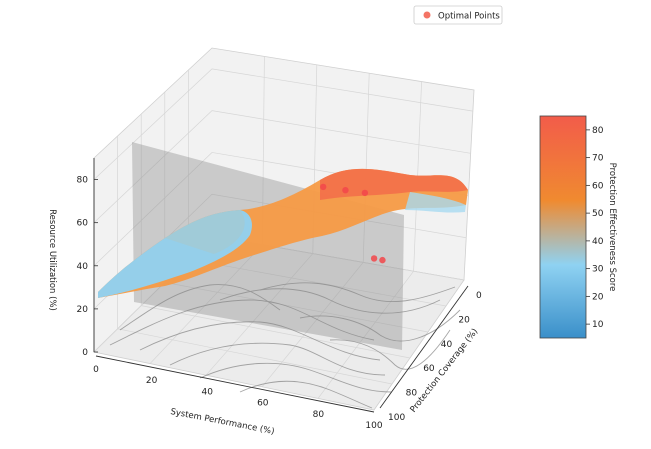 The height and width of the screenshot is (449, 651). What do you see at coordinates (563, 227) in the screenshot?
I see `colorbar-gradient` at bounding box center [563, 227].